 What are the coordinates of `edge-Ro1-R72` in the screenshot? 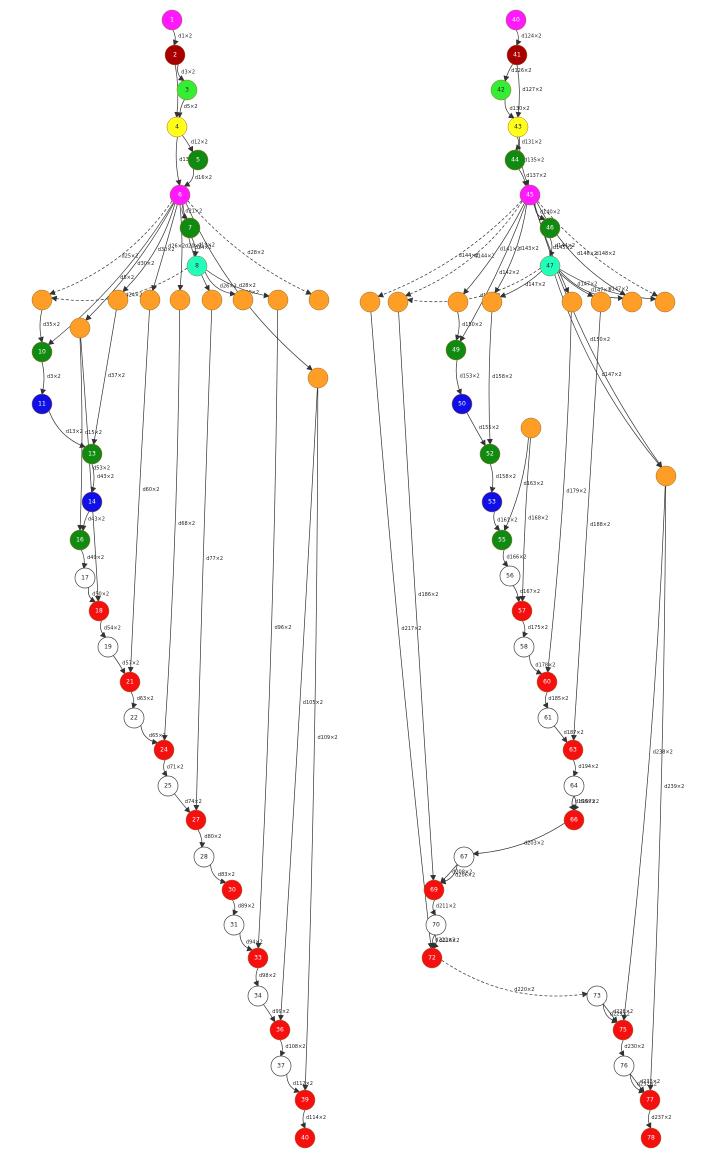 It's located at (402, 630).